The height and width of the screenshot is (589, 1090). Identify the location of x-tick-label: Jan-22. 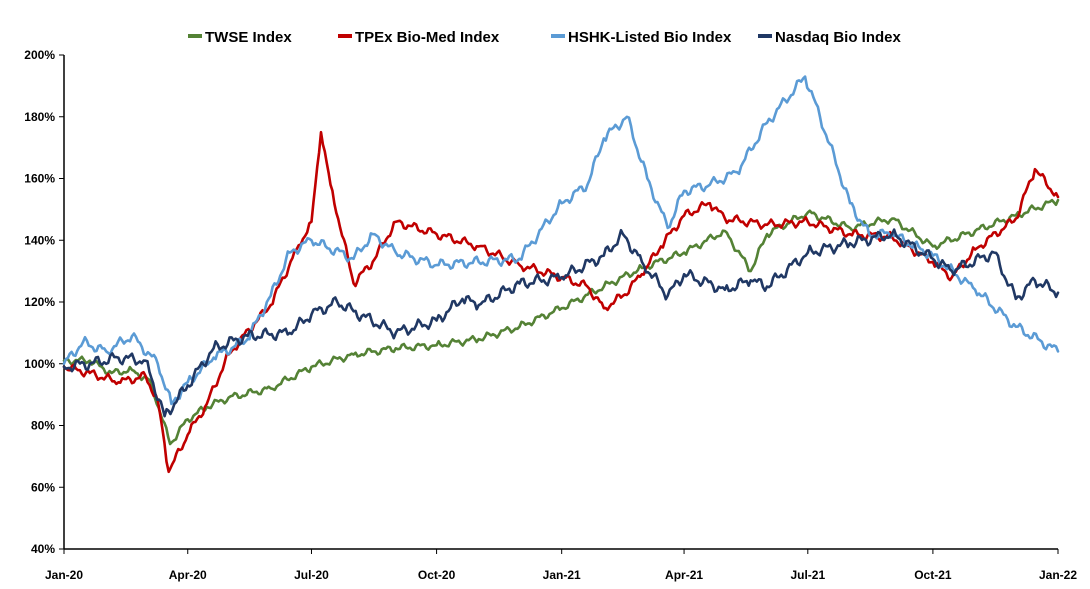
(1058, 575).